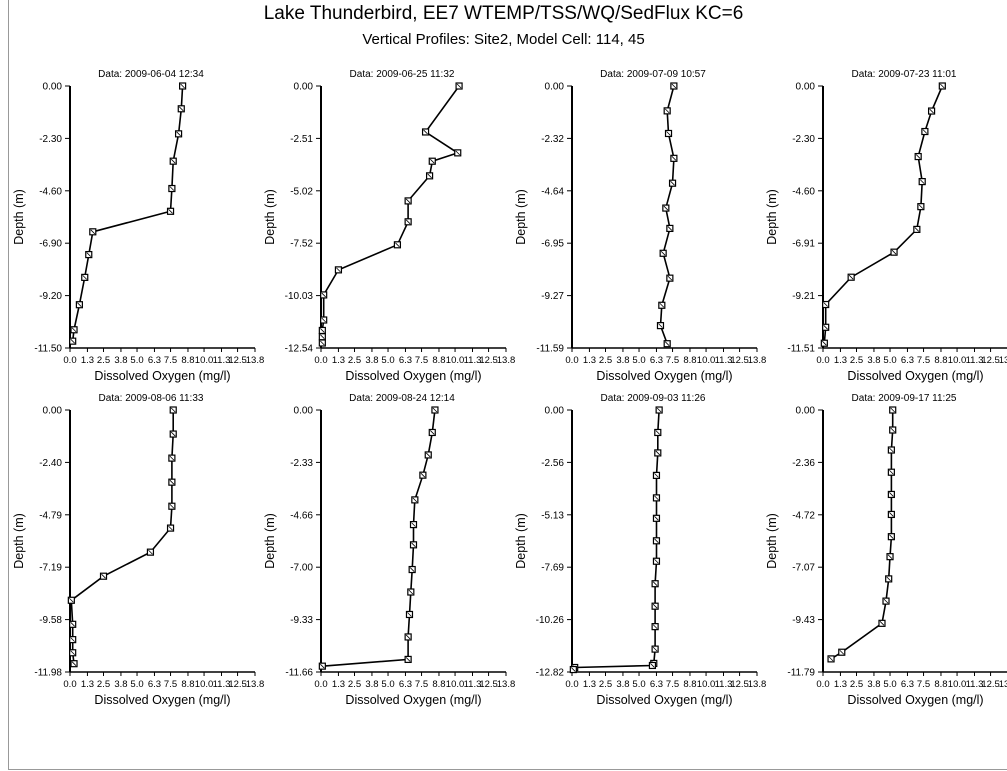 The width and height of the screenshot is (1007, 771). Describe the element at coordinates (803, 463) in the screenshot. I see `y-tick-label: -2.36` at that location.